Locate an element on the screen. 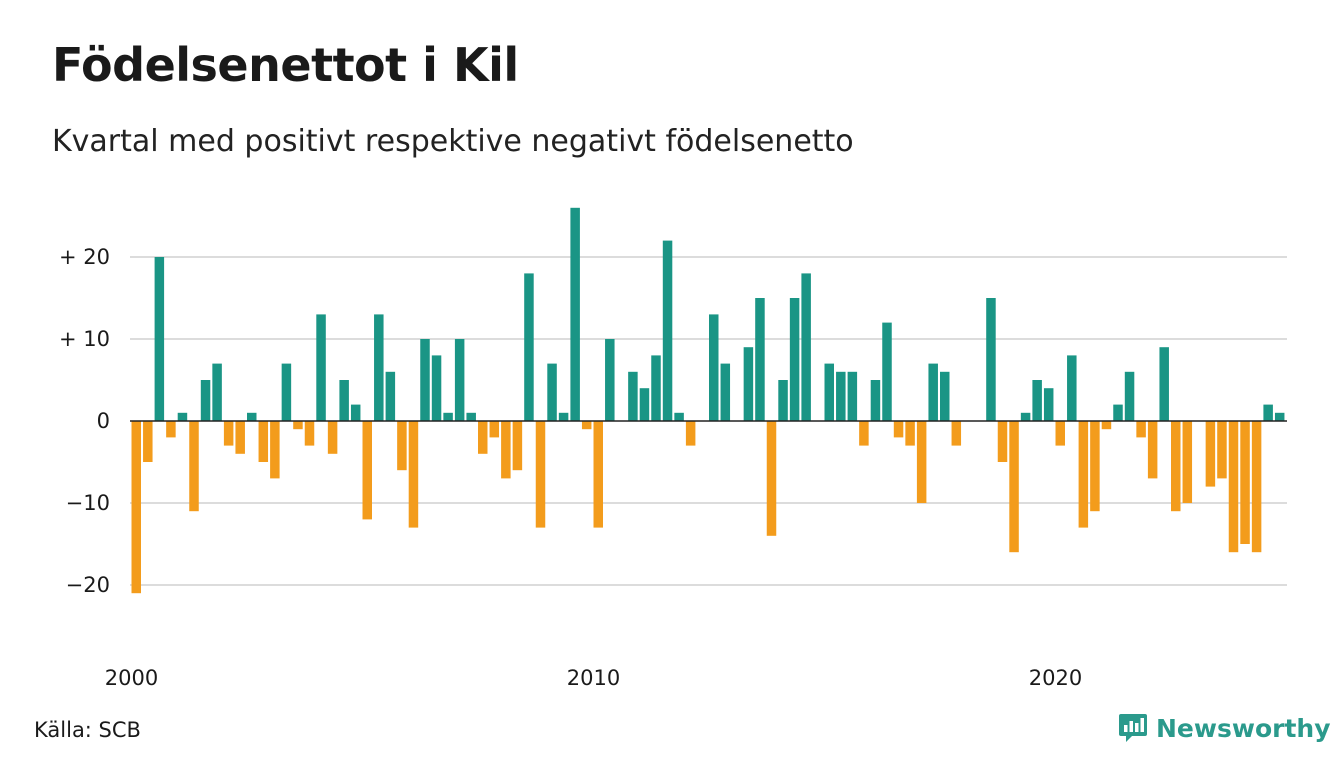 This screenshot has height=780, width=1340. chart-title: Födelsenettot i Kil is located at coordinates (285, 65).